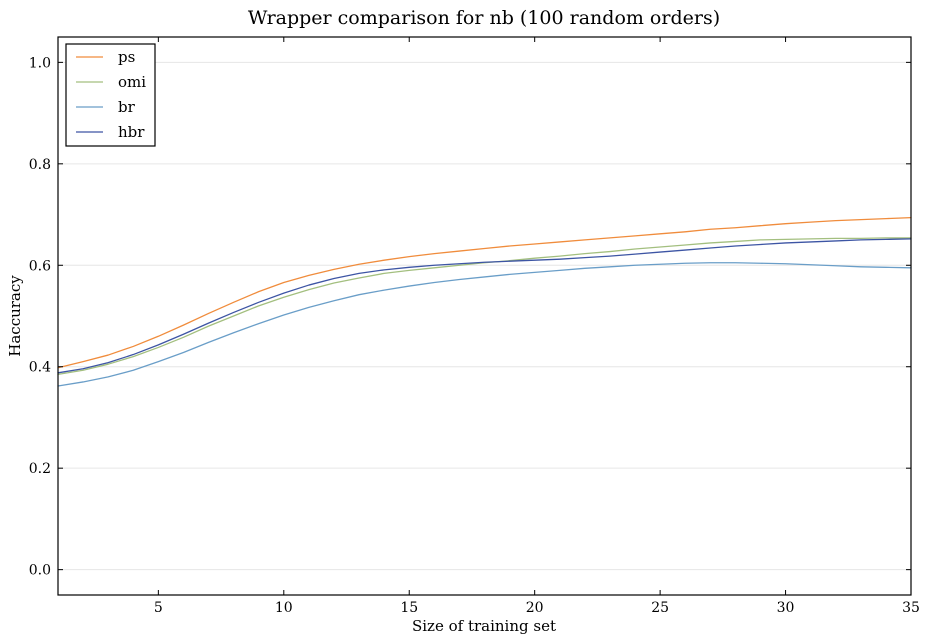 This screenshot has height=644, width=928. Describe the element at coordinates (132, 82) in the screenshot. I see `legend-label-omi: omi` at that location.